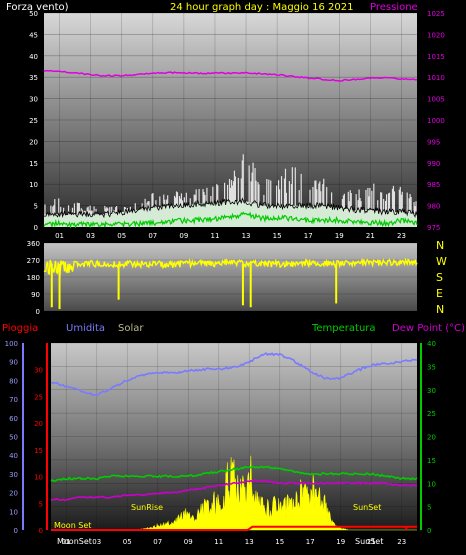 The height and width of the screenshot is (555, 466). Describe the element at coordinates (38, 312) in the screenshot. I see `direction-y-tick-label: 0` at that location.